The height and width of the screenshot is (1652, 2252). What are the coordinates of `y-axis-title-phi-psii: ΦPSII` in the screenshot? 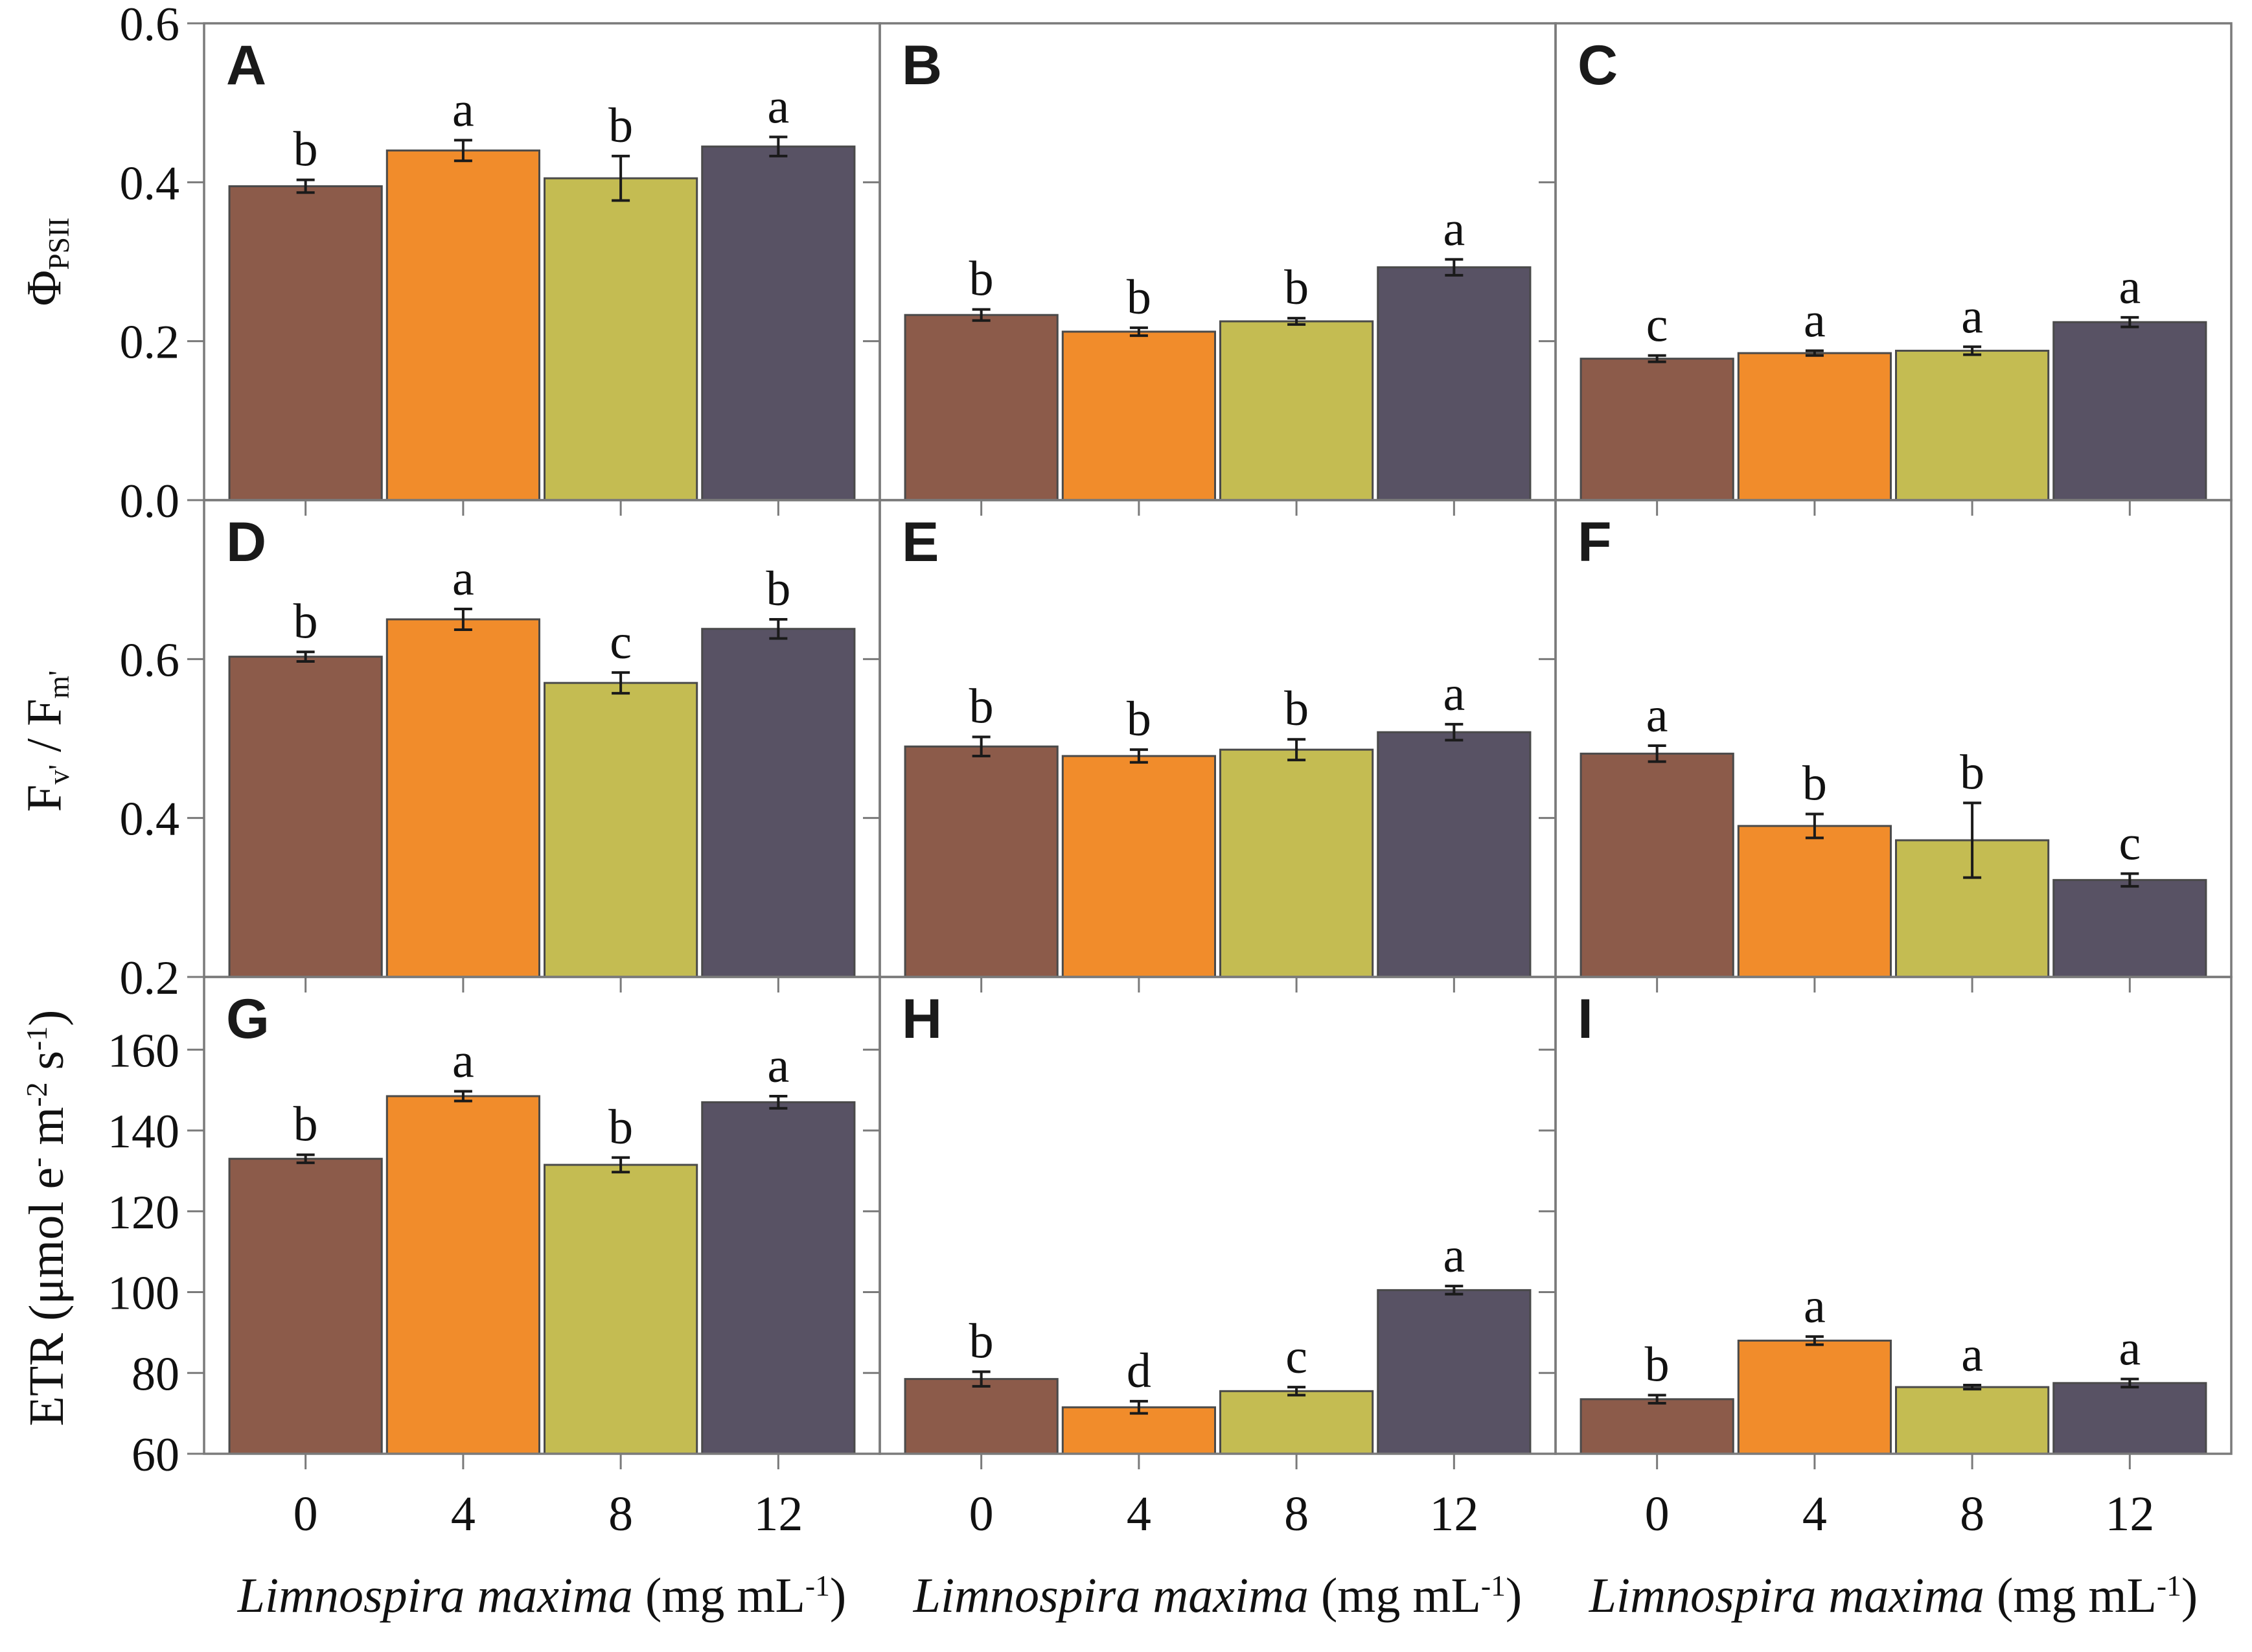 It's located at (46, 261).